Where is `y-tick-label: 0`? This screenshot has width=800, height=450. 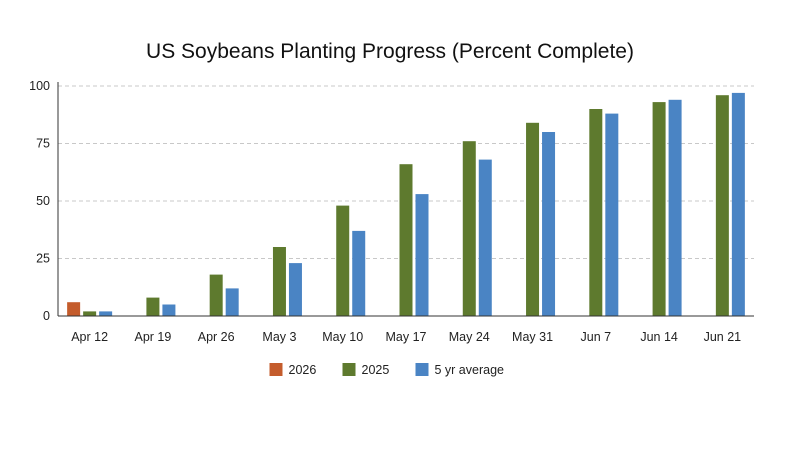 y-tick-label: 0 is located at coordinates (46, 316).